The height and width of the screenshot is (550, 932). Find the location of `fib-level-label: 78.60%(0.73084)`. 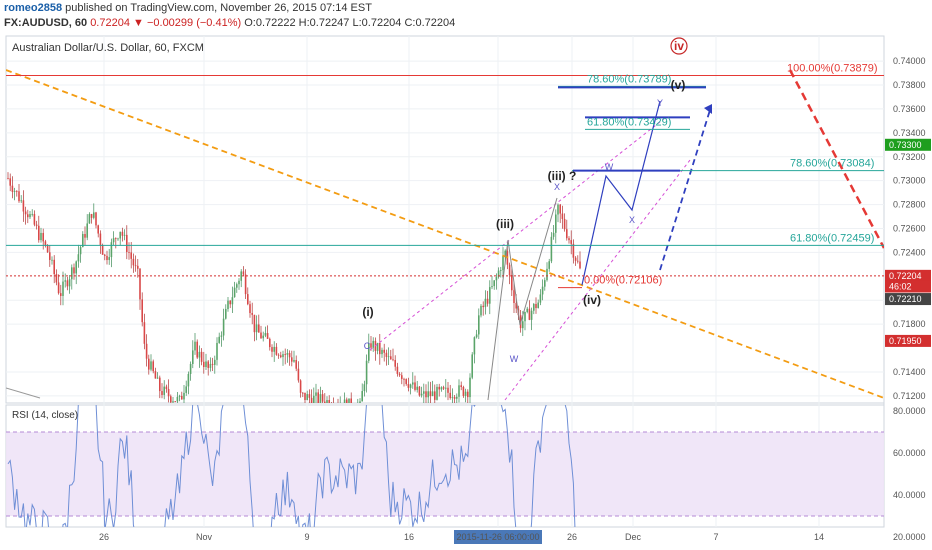

fib-level-label: 78.60%(0.73084) is located at coordinates (832, 164).